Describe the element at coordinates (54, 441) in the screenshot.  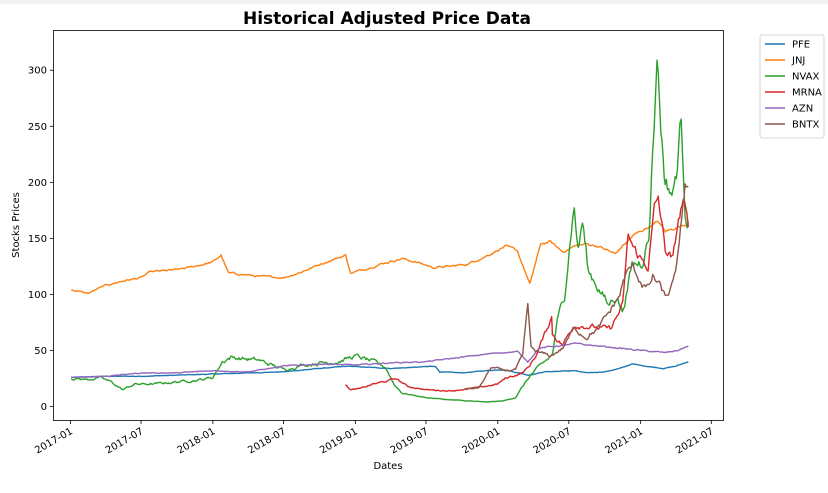
I see `x-tick-label: 2017-01` at that location.